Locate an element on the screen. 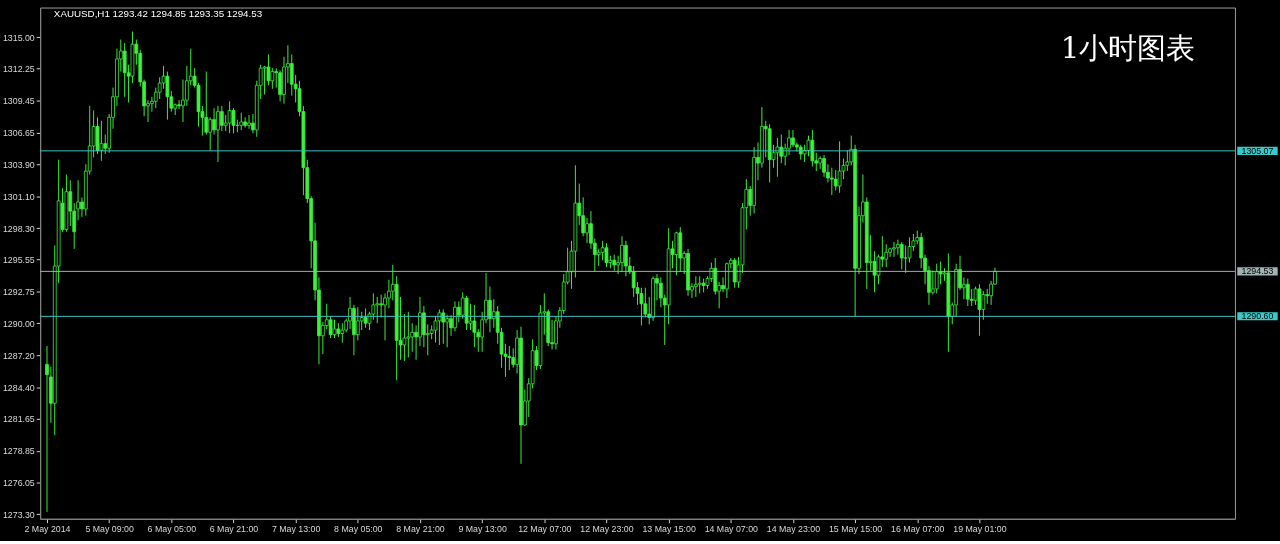 This screenshot has height=544, width=1280. x-tick-label: 14 May 23:00 is located at coordinates (793, 528).